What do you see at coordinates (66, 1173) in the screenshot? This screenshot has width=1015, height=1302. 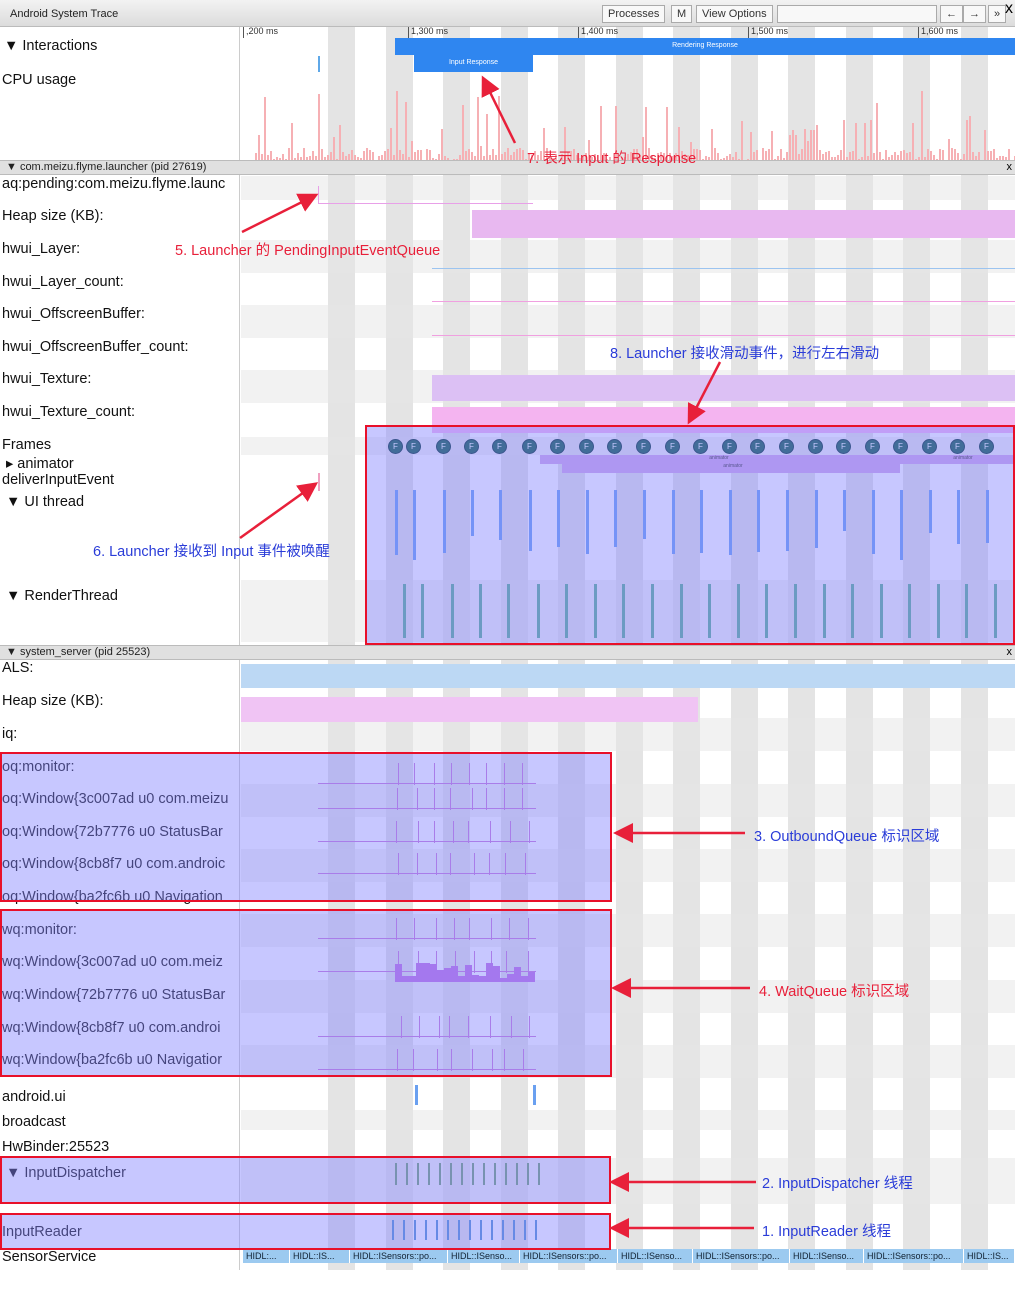 I see `system-server-row-label: ▼ InputDispatcher` at bounding box center [66, 1173].